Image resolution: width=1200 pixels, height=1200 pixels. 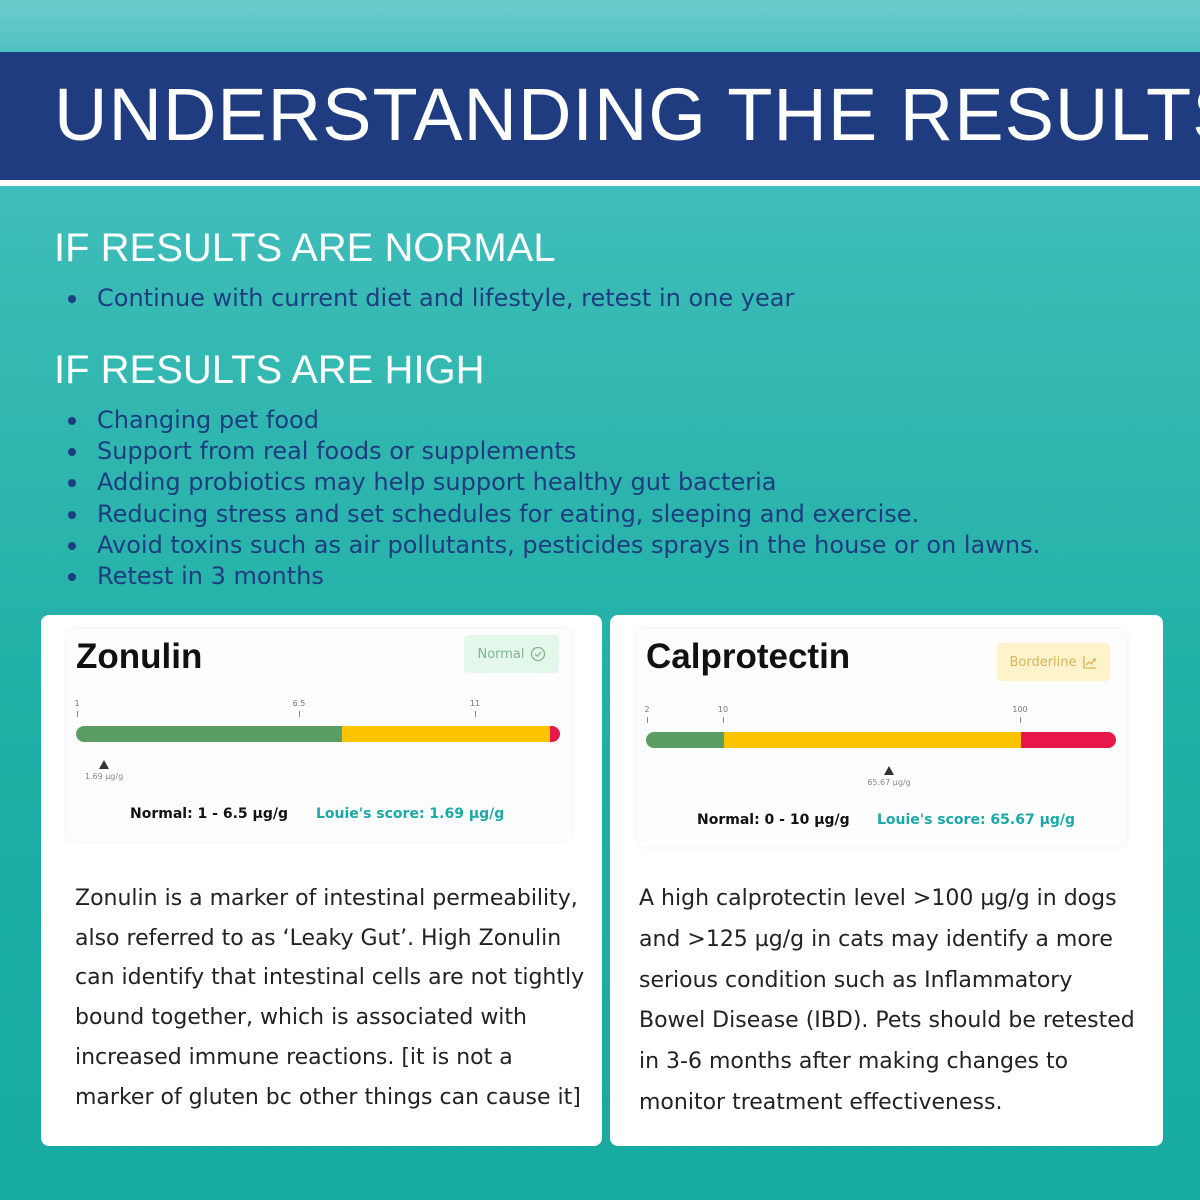 What do you see at coordinates (773, 820) in the screenshot?
I see `calprotectin-normal-range: Normal: 0 - 10 µg/g` at bounding box center [773, 820].